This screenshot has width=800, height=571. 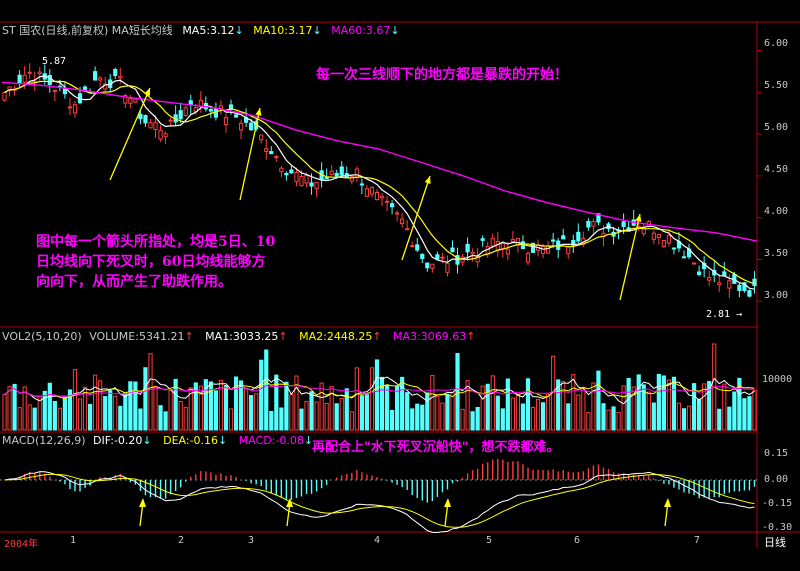 I want to click on x-label-2: 2, so click(x=181, y=540).